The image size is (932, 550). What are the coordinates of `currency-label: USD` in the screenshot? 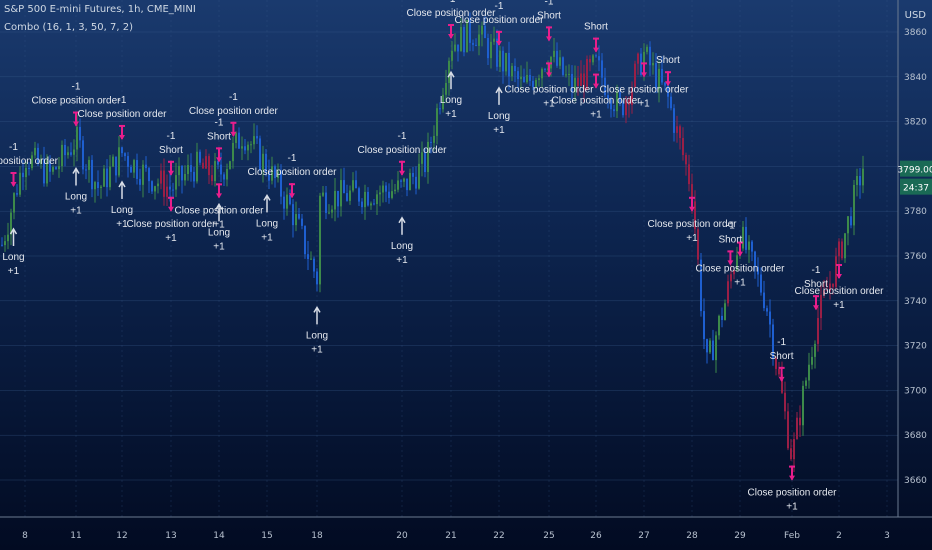 It's located at (915, 15).